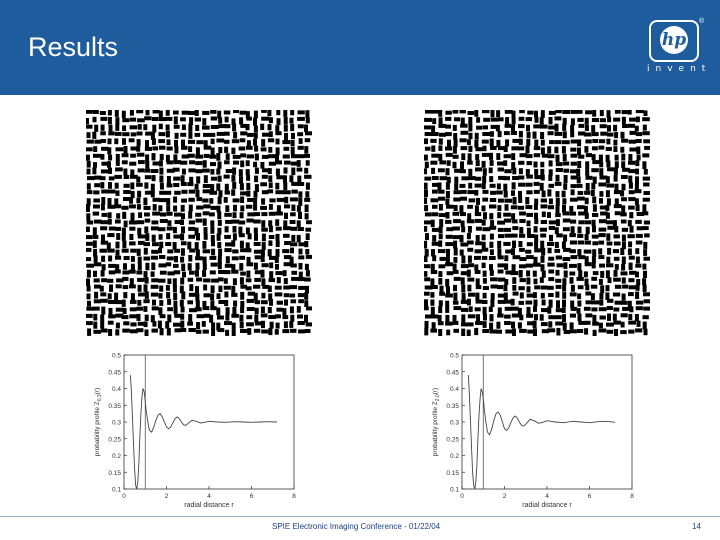  I want to click on plot-frame, so click(547, 422).